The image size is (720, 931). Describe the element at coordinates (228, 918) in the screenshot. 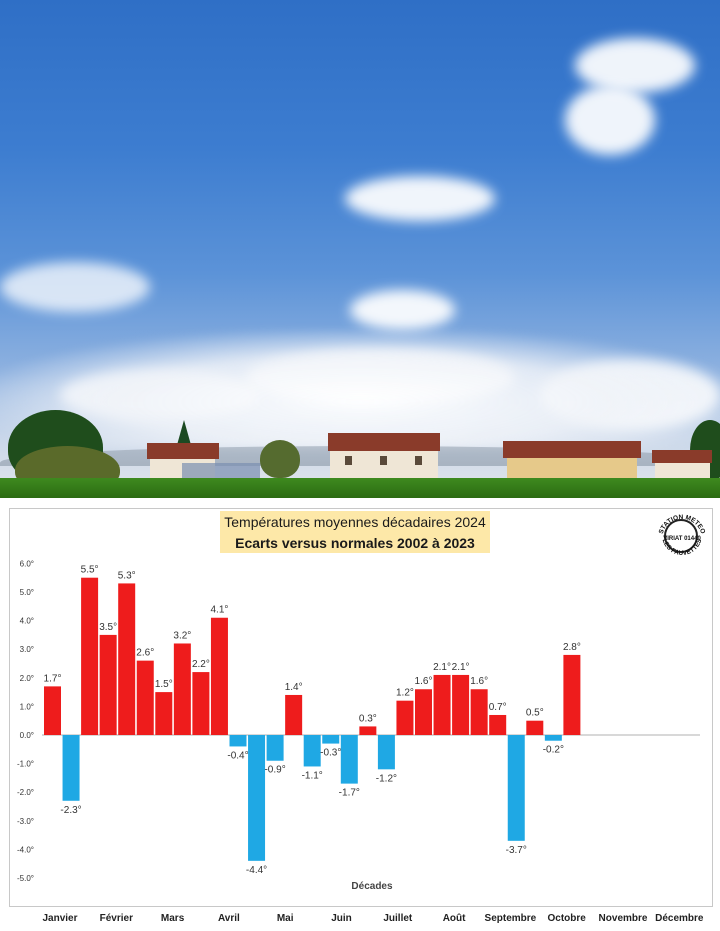

I see `month-label: Avril` at that location.